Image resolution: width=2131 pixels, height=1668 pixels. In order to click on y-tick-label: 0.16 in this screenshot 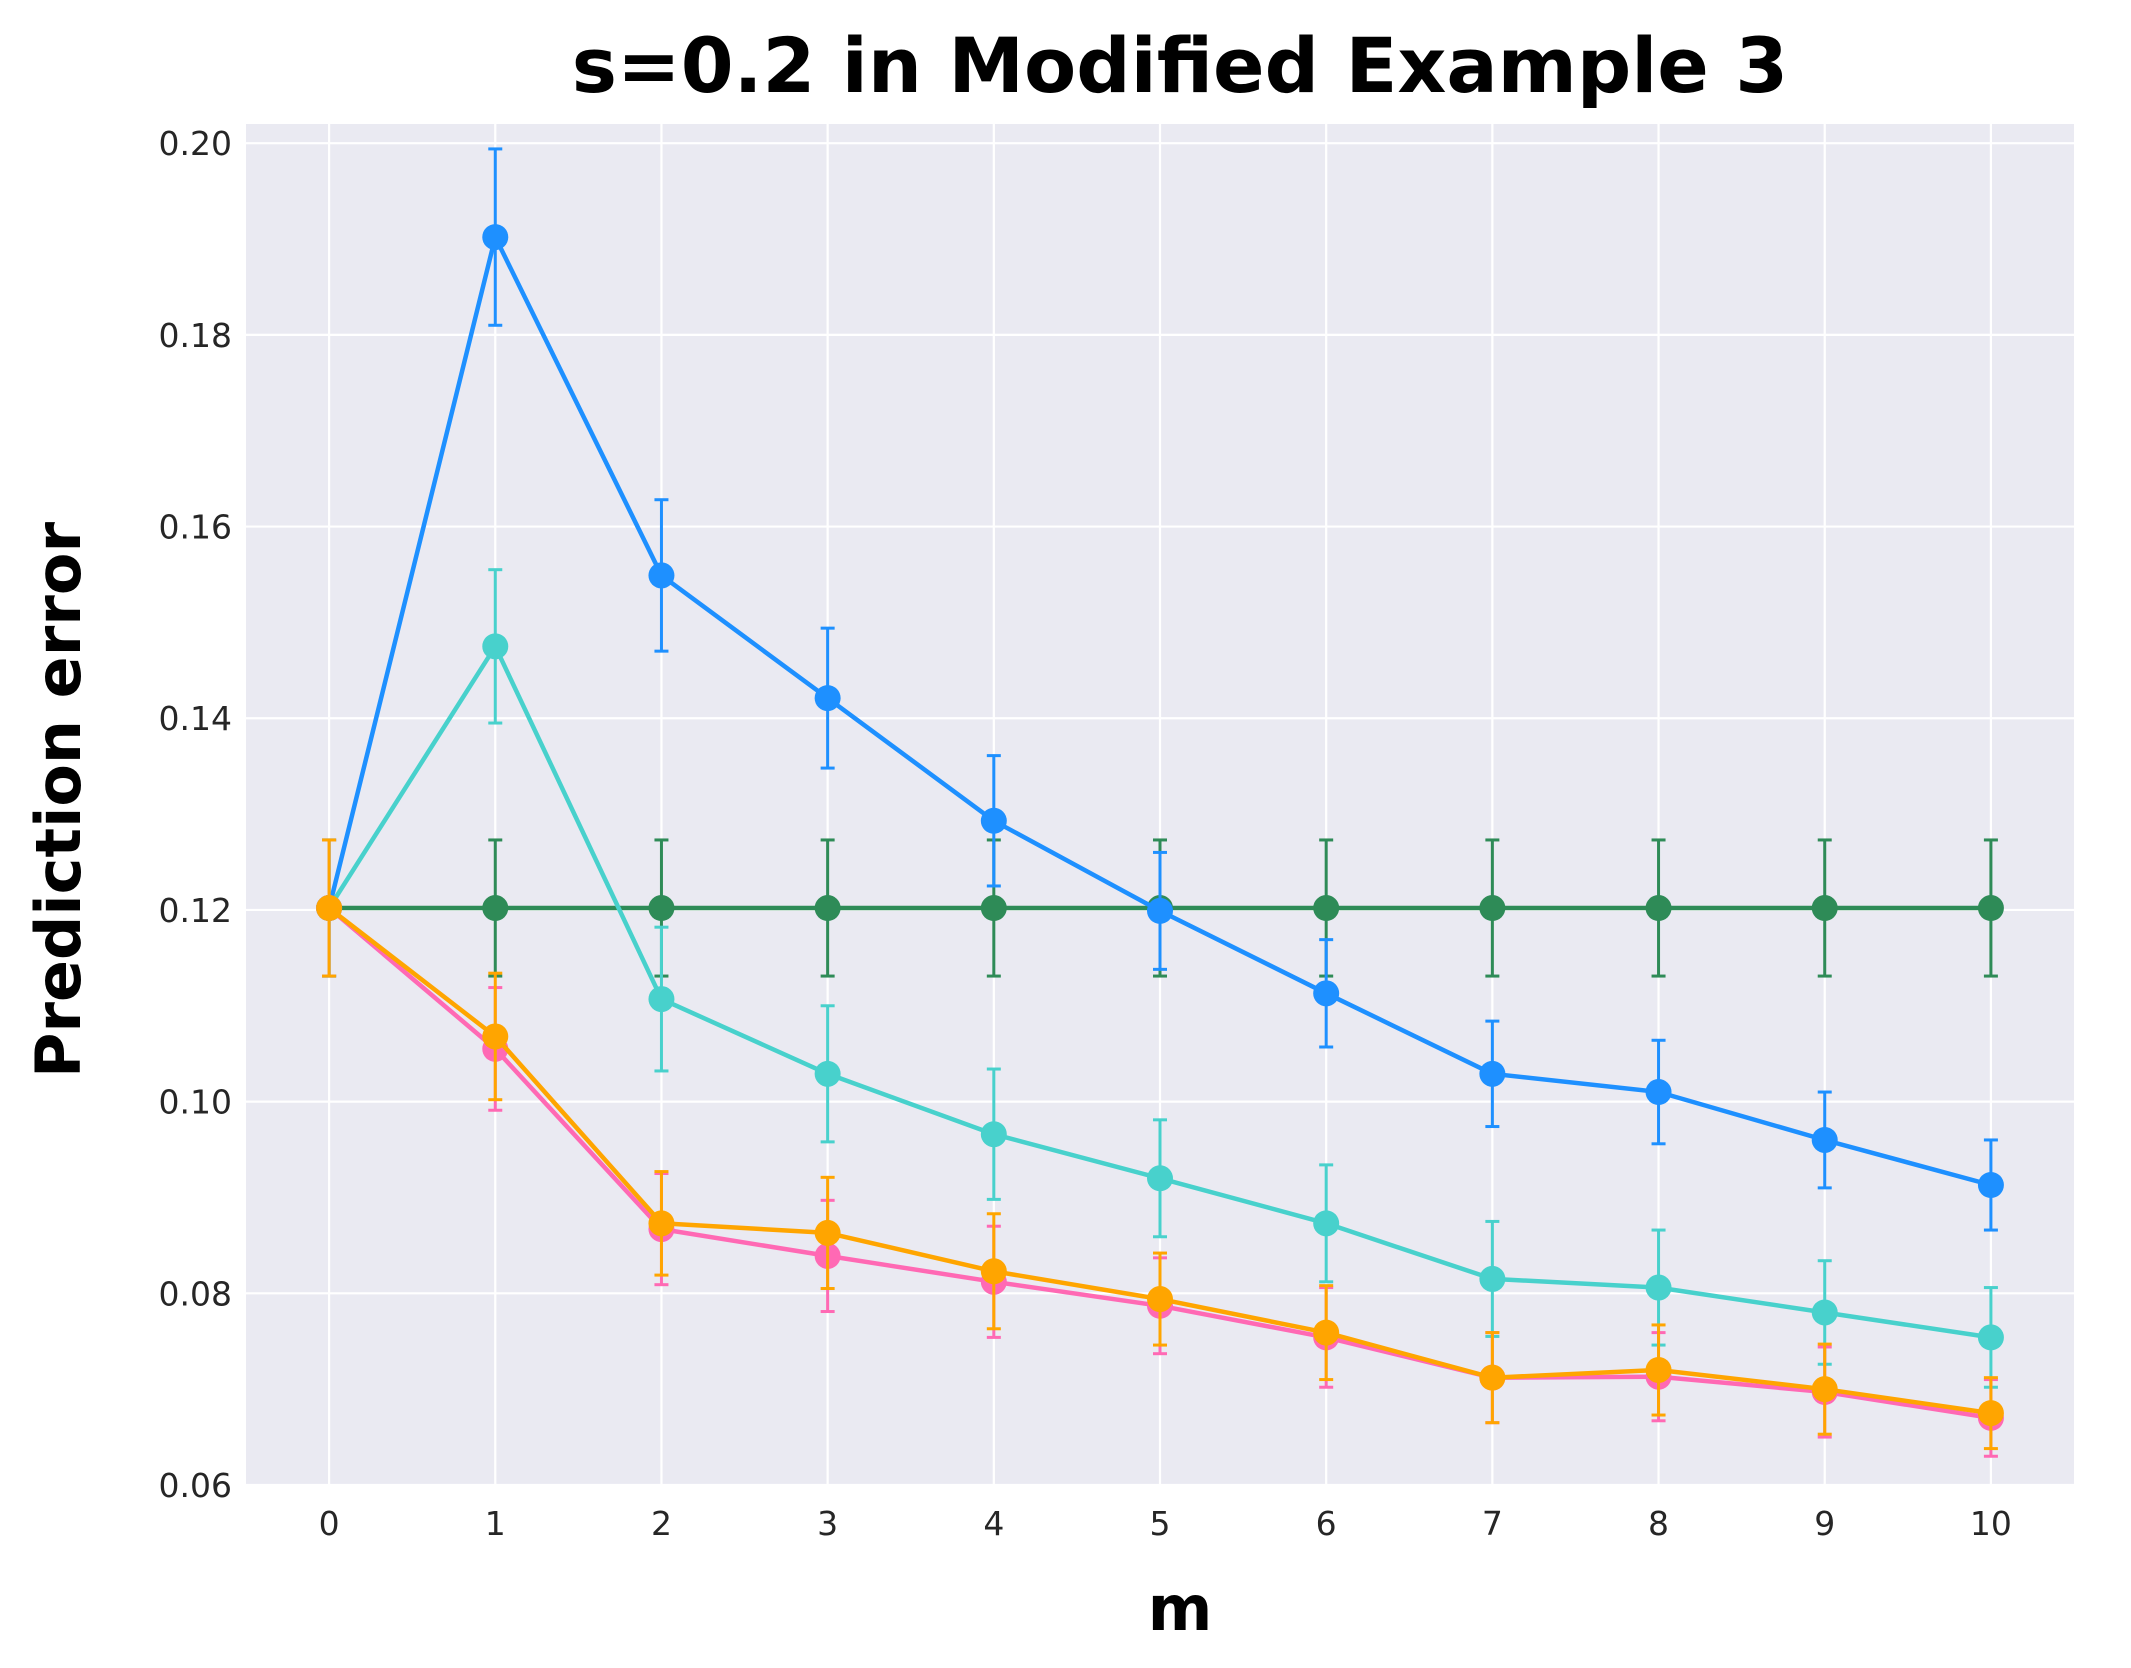, I will do `click(195, 527)`.